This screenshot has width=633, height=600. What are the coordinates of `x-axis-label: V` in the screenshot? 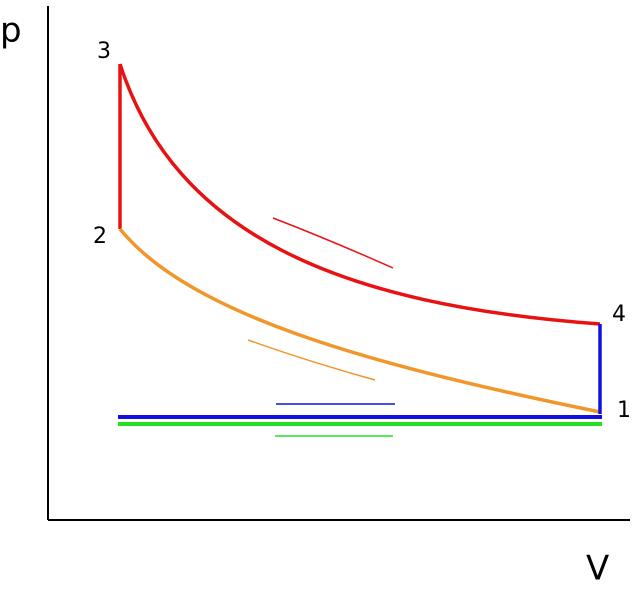 It's located at (597, 569).